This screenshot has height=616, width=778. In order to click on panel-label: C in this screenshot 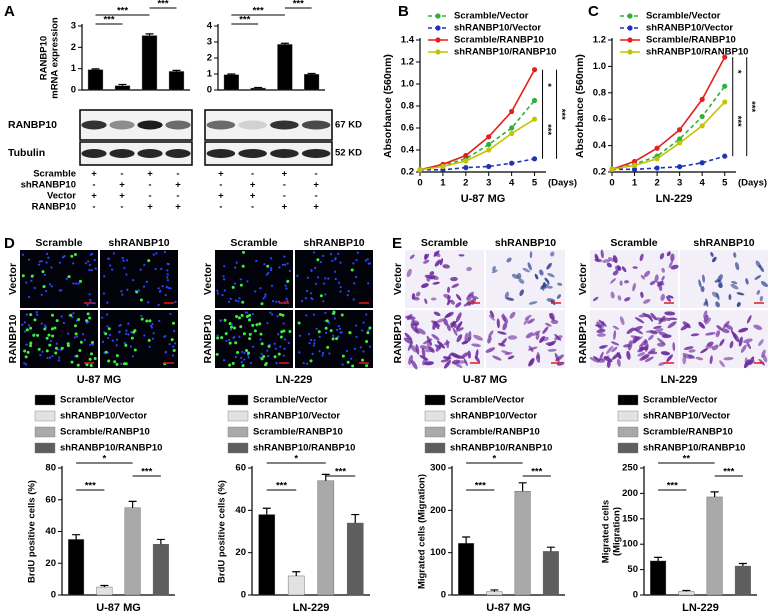, I will do `click(593, 11)`.